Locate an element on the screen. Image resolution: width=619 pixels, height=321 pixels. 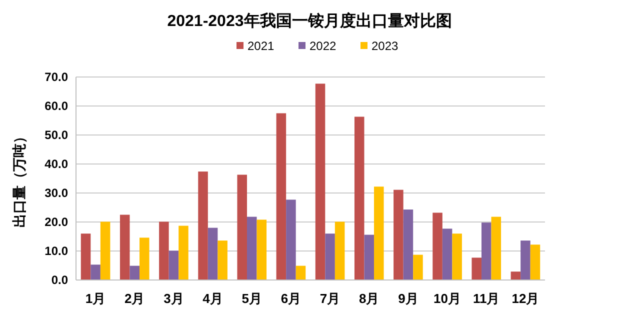
y-tick-label: 30.0 is located at coordinates (56, 193).